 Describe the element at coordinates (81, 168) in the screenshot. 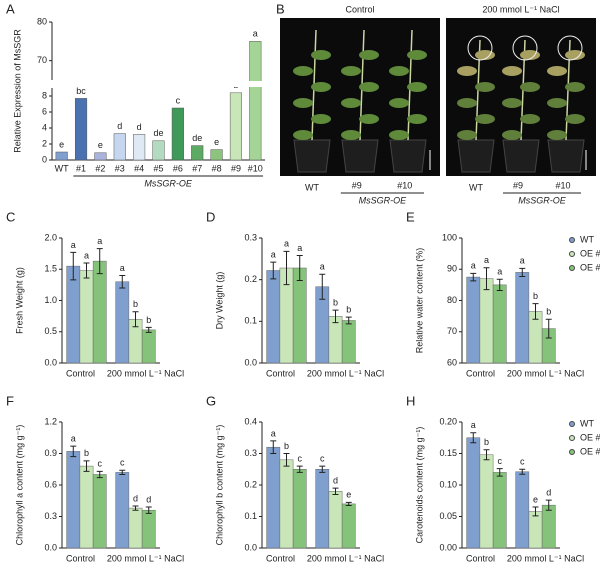

I see `x-tick-label: #1` at that location.